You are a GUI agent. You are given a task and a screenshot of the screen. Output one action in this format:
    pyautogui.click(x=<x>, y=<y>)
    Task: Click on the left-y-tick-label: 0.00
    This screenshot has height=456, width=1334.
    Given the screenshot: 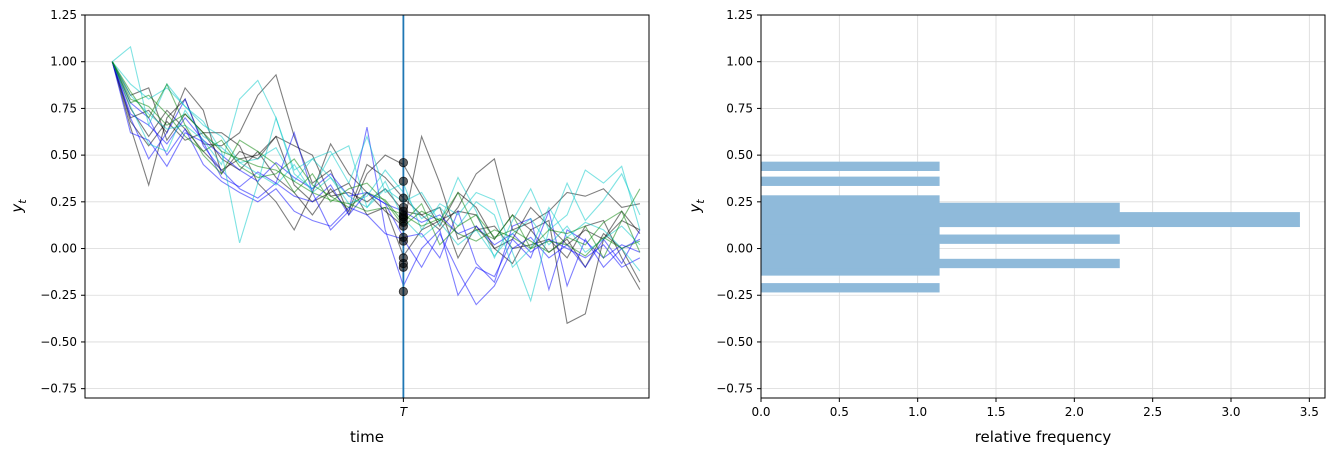 What is the action you would take?
    pyautogui.click(x=63, y=249)
    